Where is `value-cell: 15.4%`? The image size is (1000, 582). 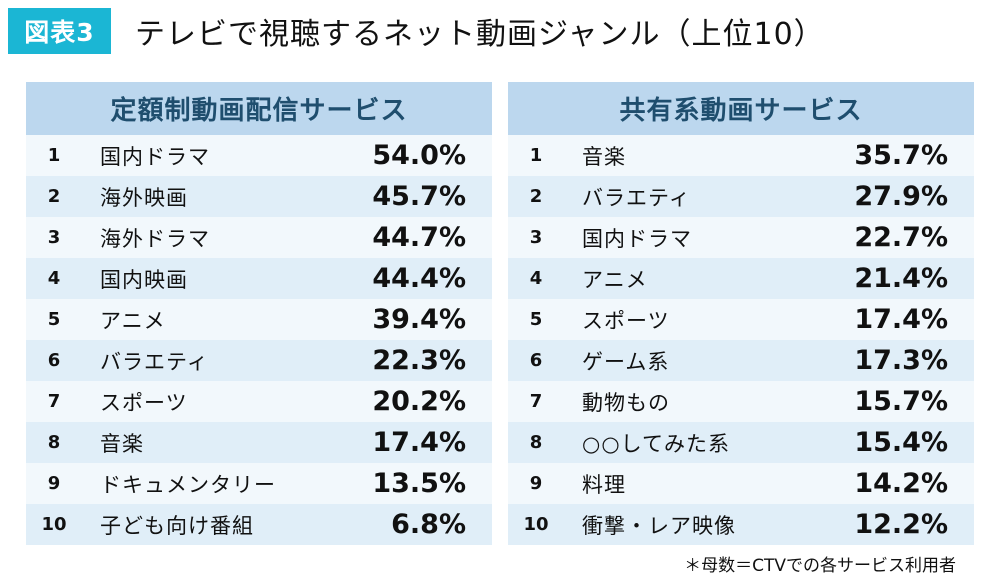 value-cell: 15.4% is located at coordinates (901, 442).